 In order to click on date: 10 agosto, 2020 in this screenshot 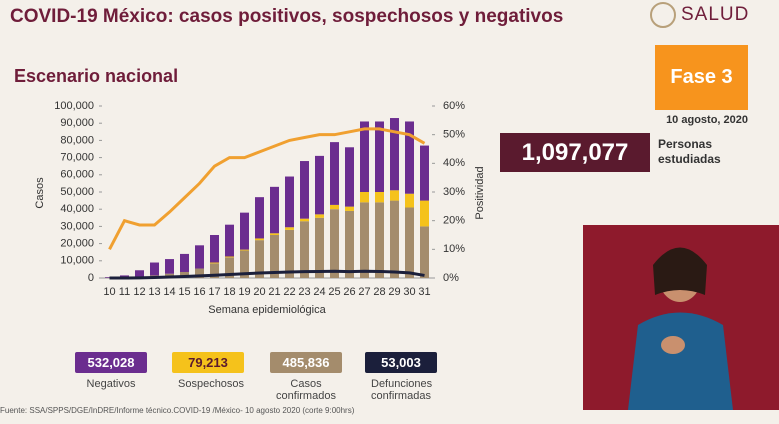, I will do `click(707, 120)`.